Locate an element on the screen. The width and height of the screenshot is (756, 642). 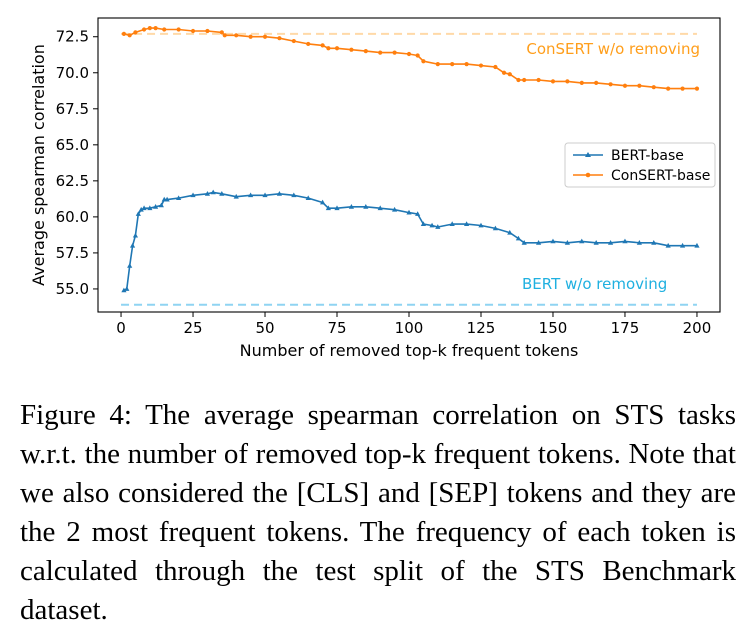
y-axis-label: Average spearman correlation is located at coordinates (38, 165).